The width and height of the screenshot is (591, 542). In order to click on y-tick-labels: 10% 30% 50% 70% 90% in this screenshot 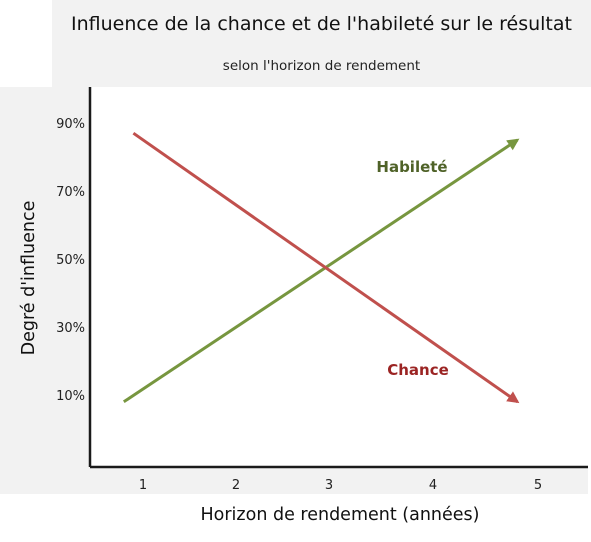, I will do `click(70, 260)`.